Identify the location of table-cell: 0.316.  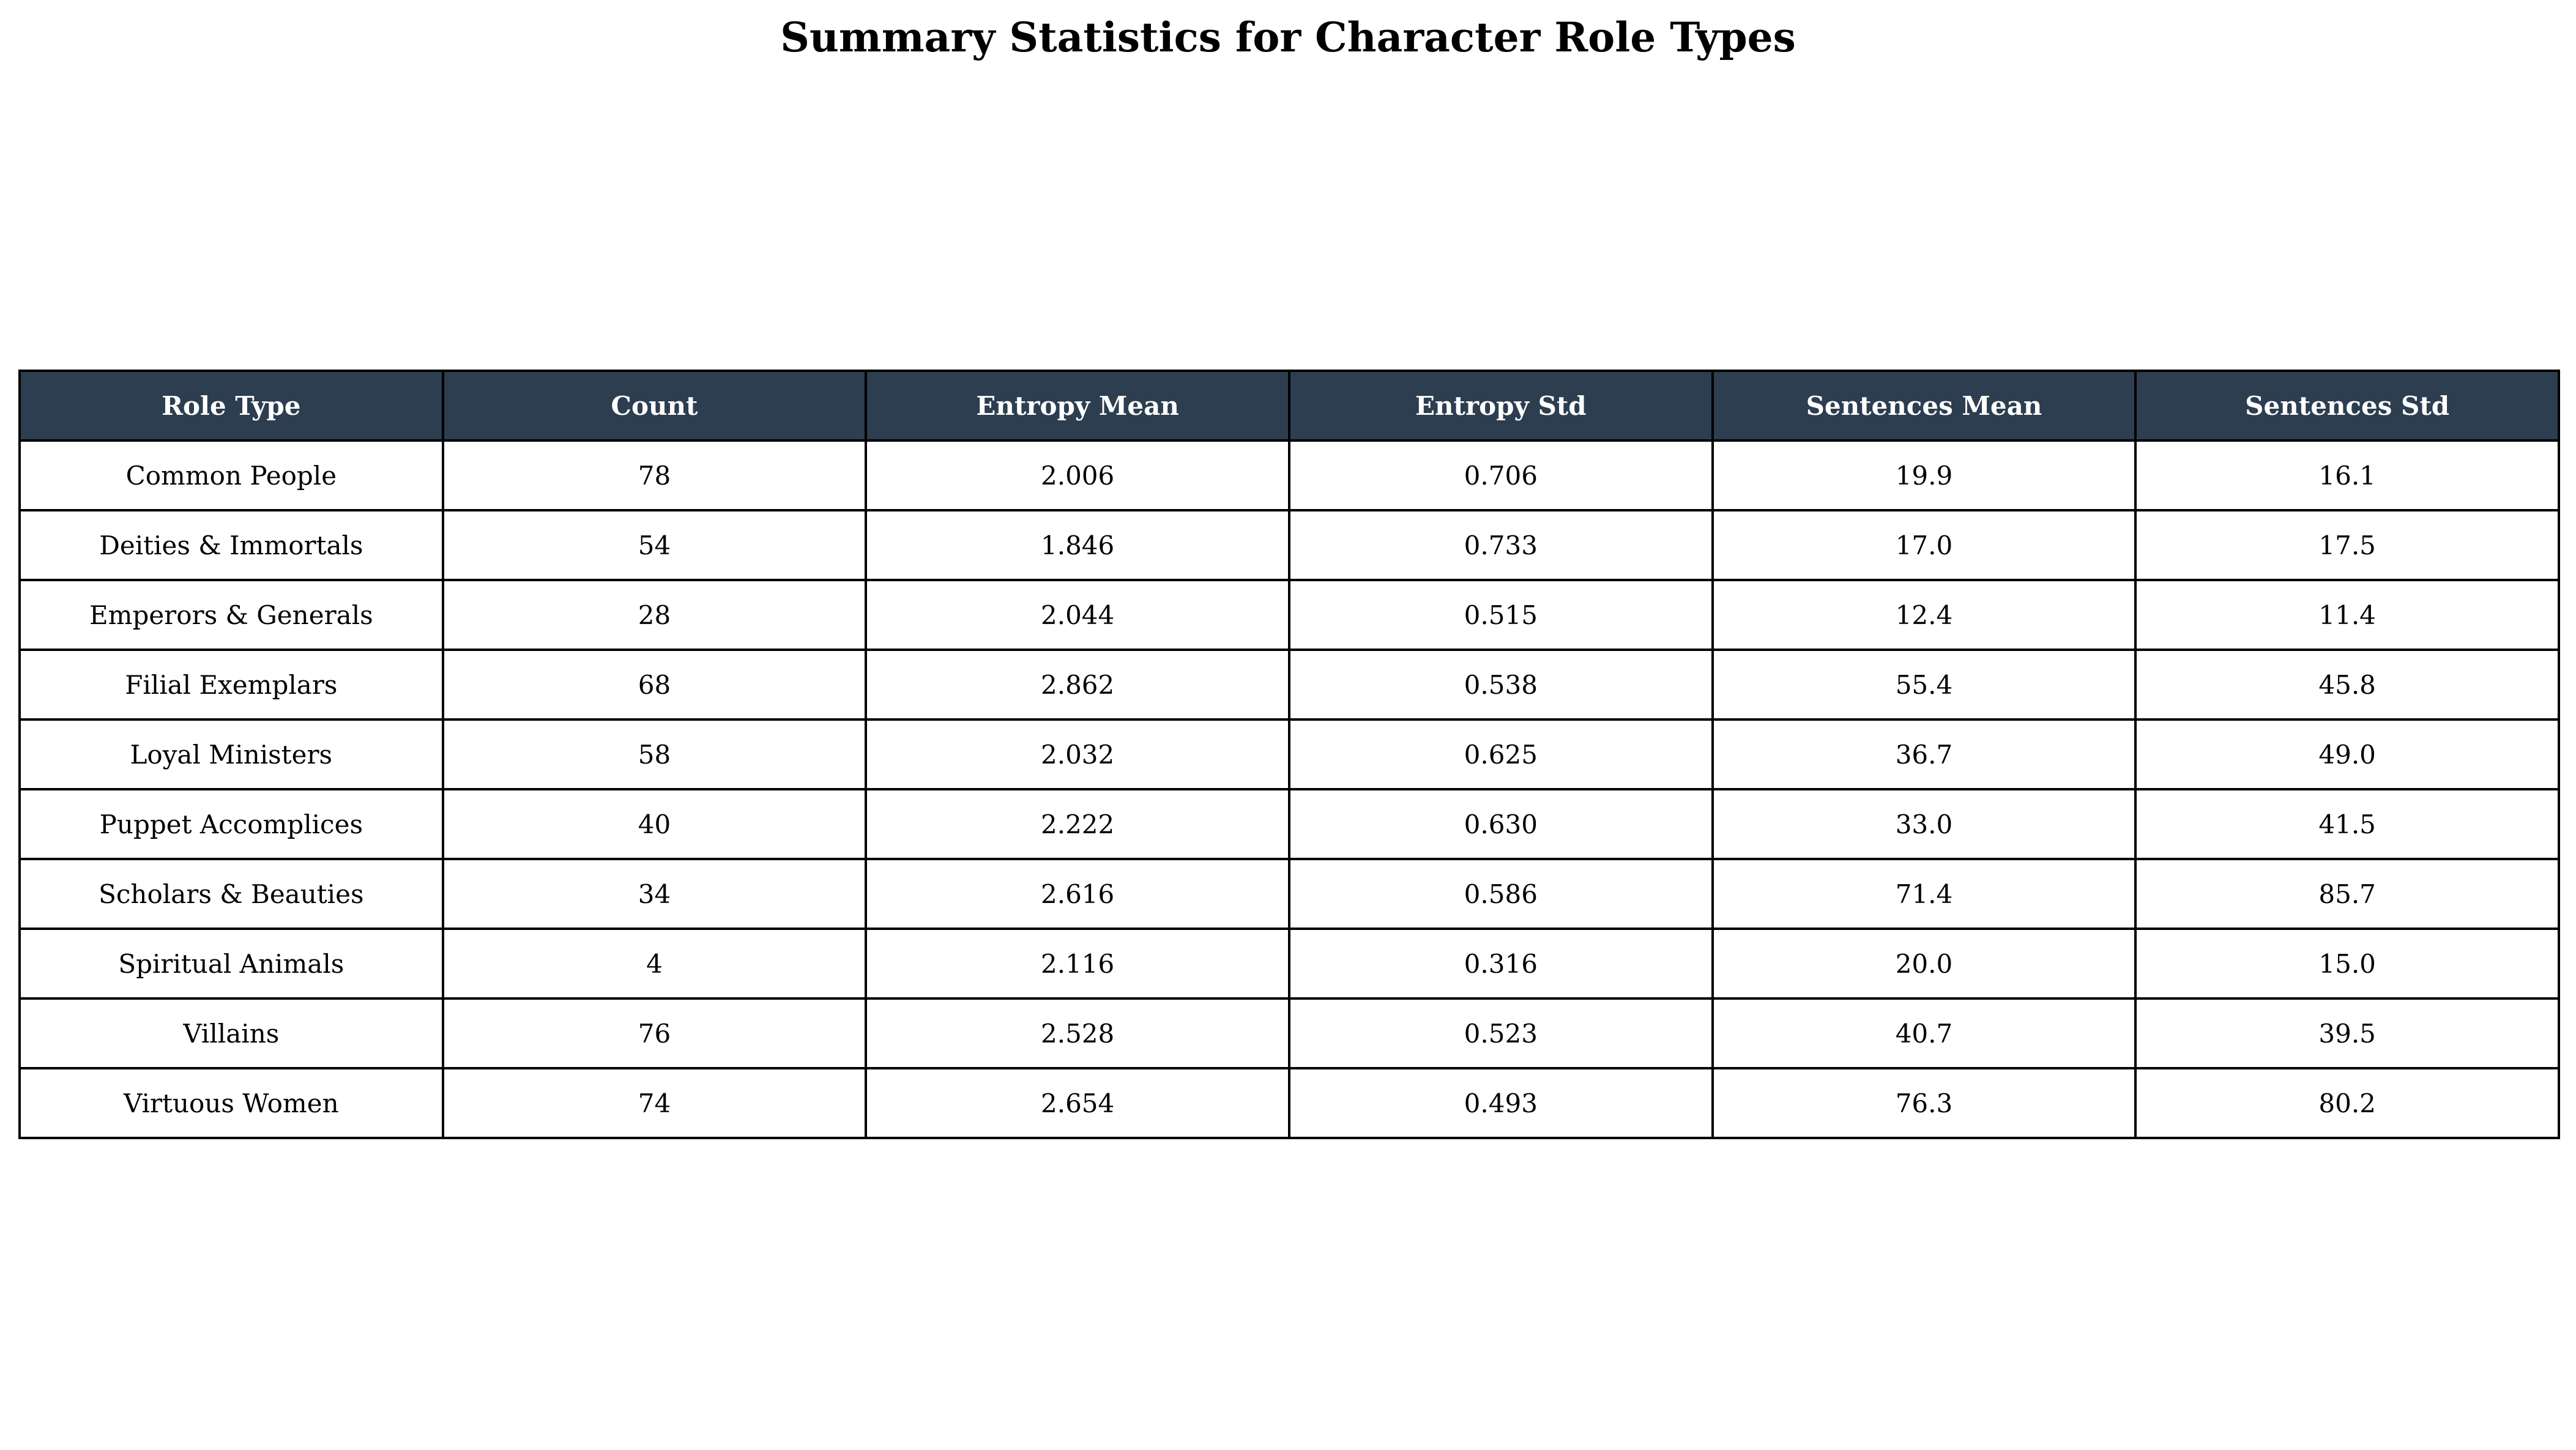
(1500, 964).